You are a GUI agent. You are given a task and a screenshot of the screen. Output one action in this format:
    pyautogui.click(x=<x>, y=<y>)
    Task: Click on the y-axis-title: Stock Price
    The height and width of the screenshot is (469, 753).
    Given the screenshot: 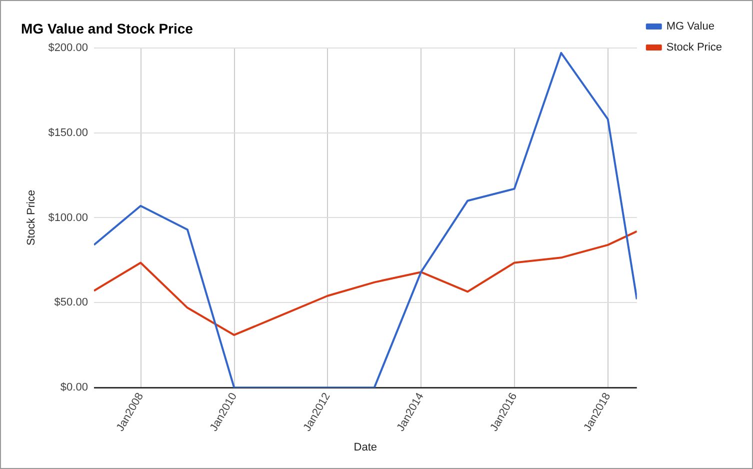 What is the action you would take?
    pyautogui.click(x=32, y=218)
    